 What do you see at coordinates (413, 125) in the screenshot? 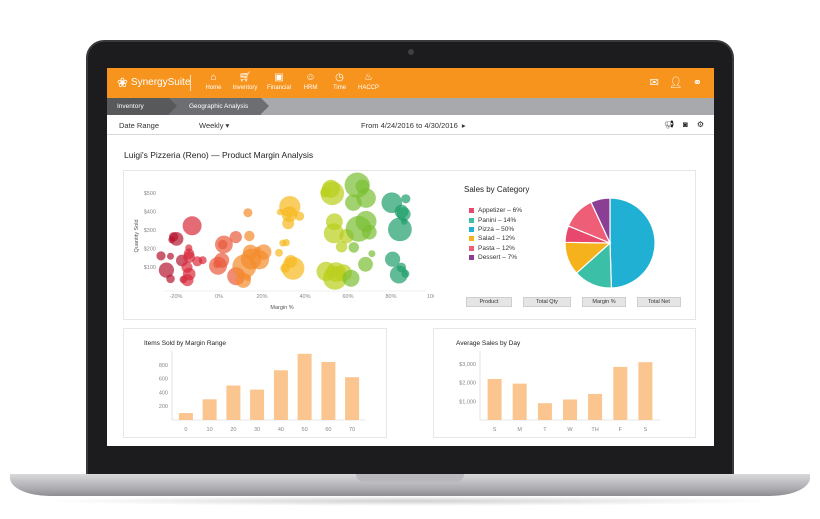
I see `date-range-text: From 4/24/2016 to 4/30/2016 ▸` at bounding box center [413, 125].